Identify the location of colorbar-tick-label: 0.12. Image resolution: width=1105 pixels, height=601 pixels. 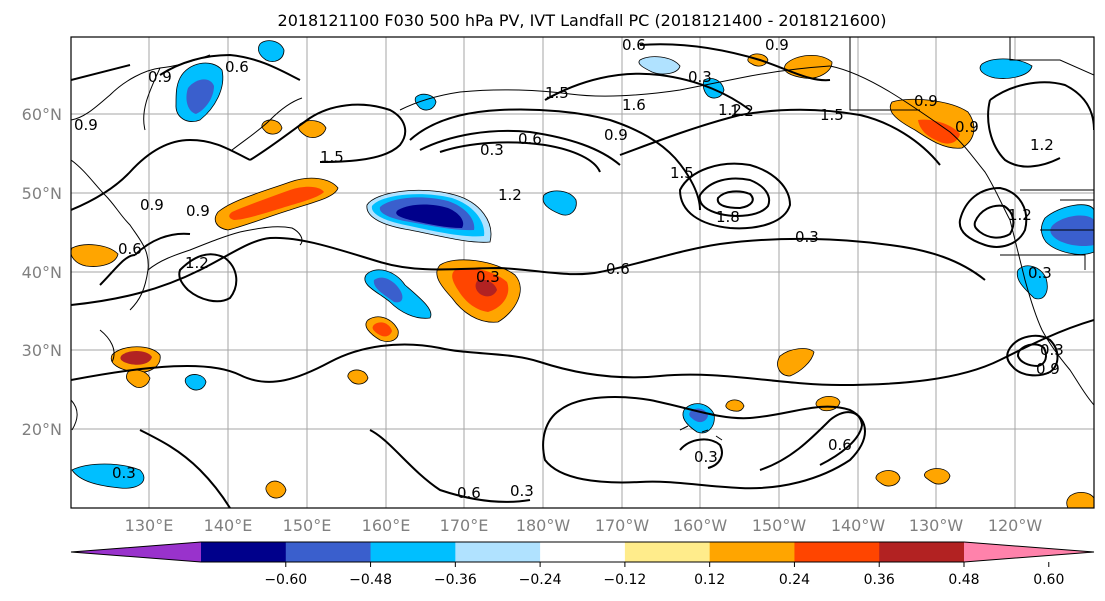
(709, 580).